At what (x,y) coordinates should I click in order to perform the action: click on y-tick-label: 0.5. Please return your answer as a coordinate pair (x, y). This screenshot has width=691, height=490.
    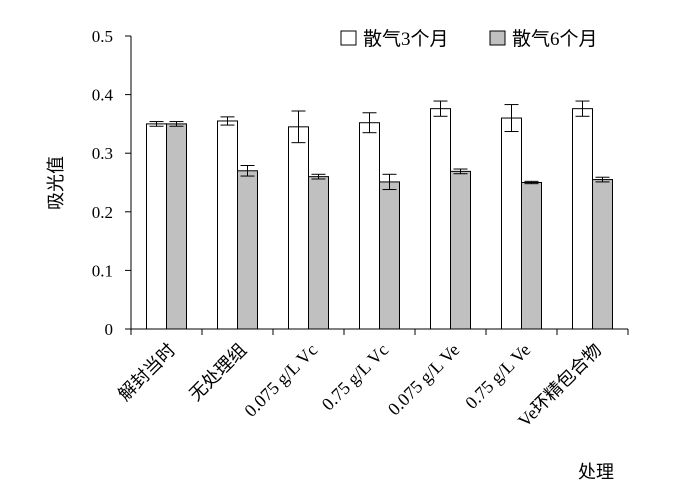
    Looking at the image, I should click on (102, 36).